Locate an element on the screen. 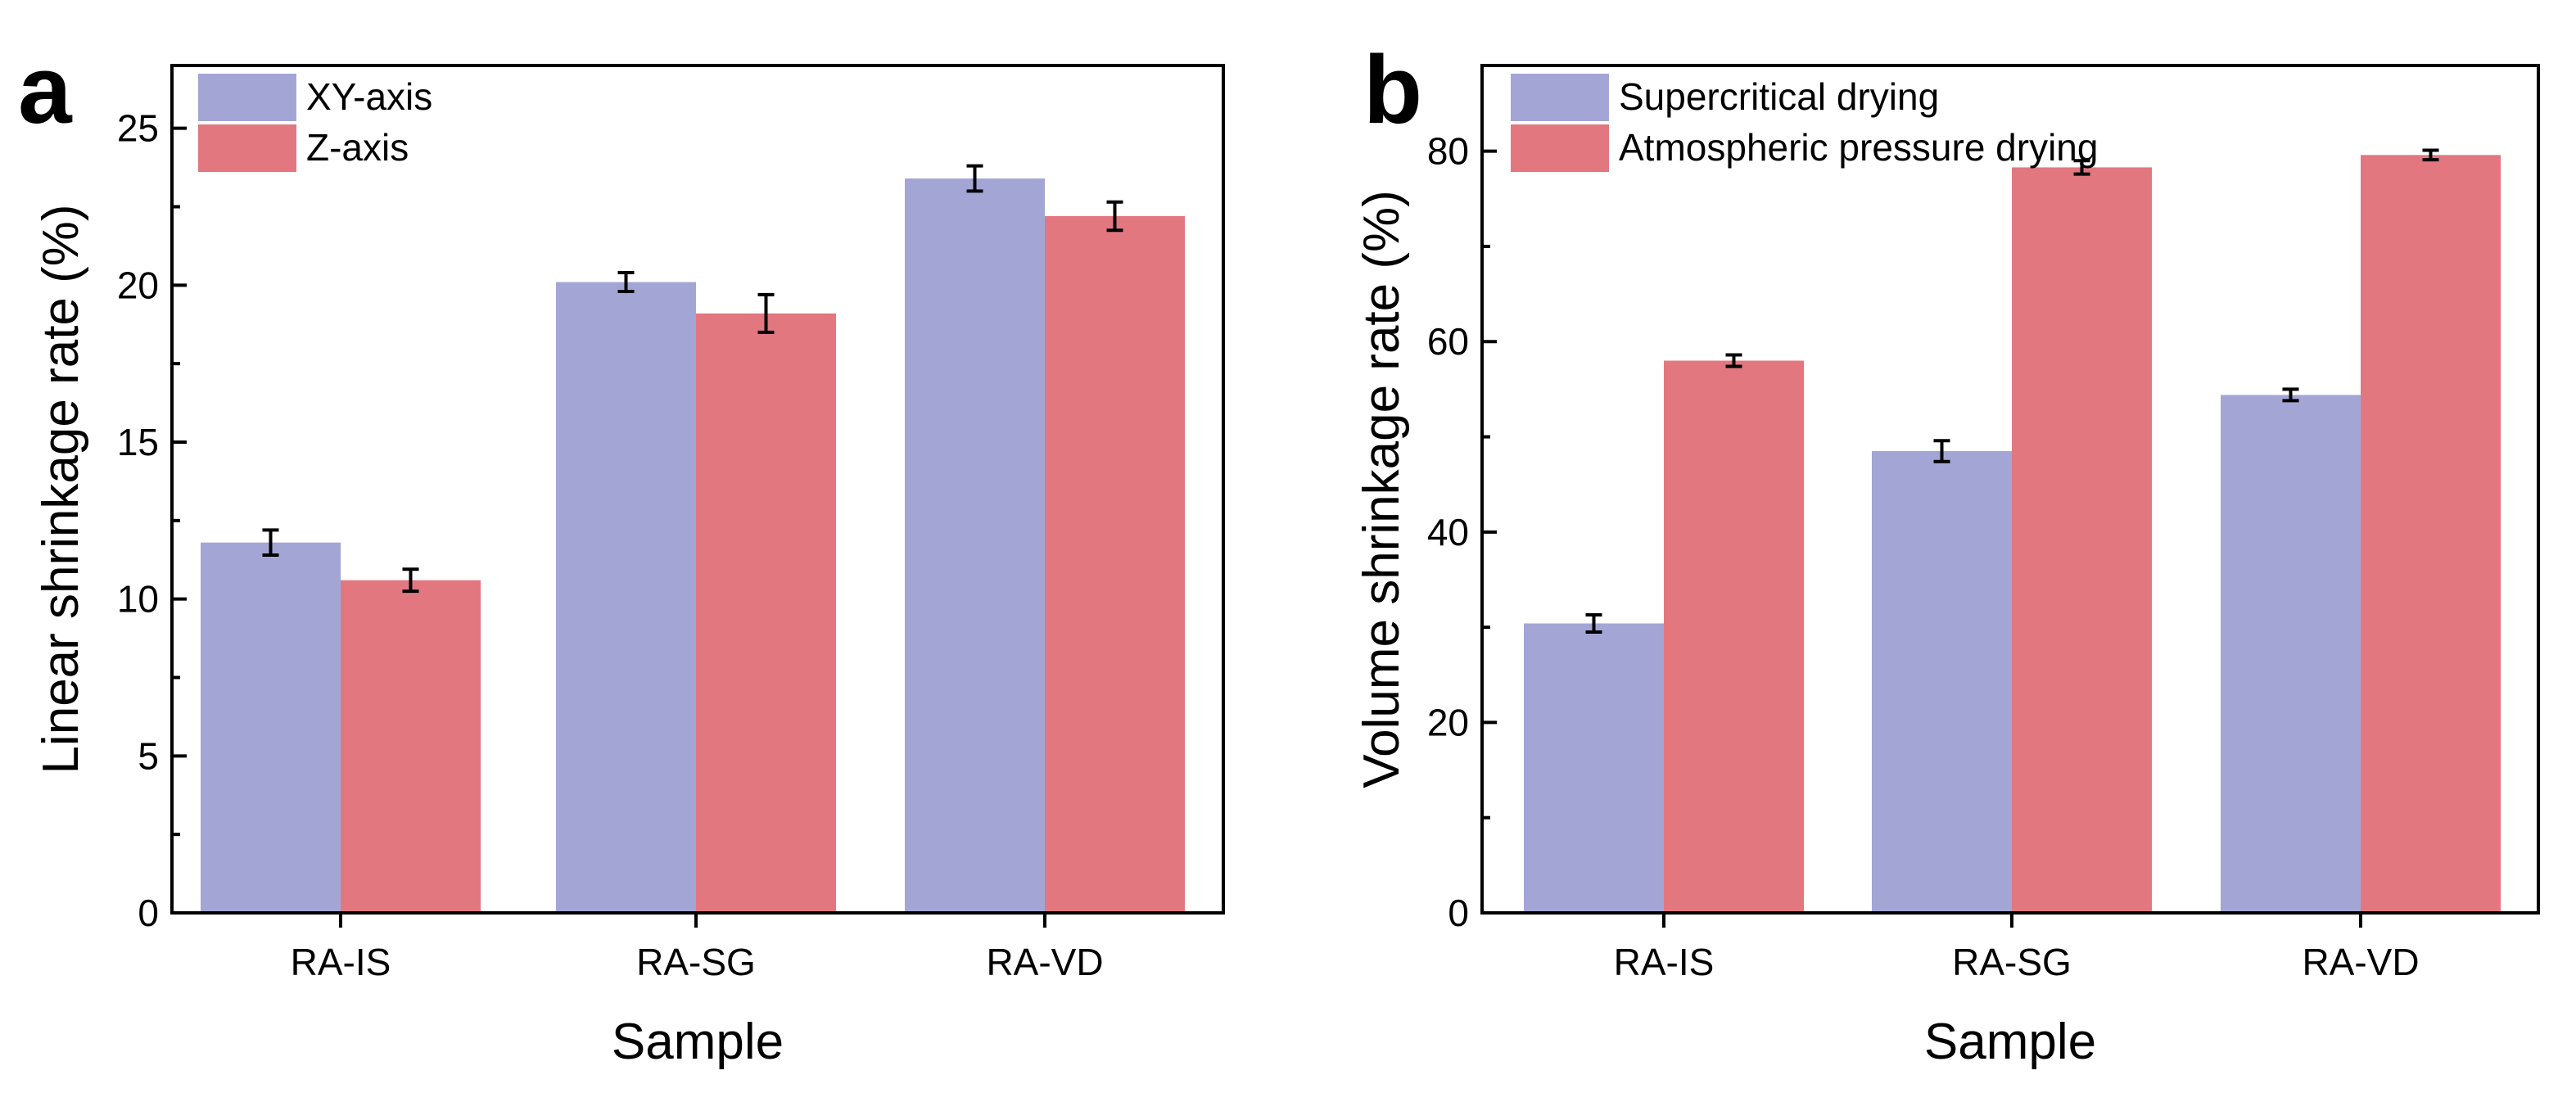 Image resolution: width=2576 pixels, height=1093 pixels. y-tick-label-b: 20 is located at coordinates (1448, 722).